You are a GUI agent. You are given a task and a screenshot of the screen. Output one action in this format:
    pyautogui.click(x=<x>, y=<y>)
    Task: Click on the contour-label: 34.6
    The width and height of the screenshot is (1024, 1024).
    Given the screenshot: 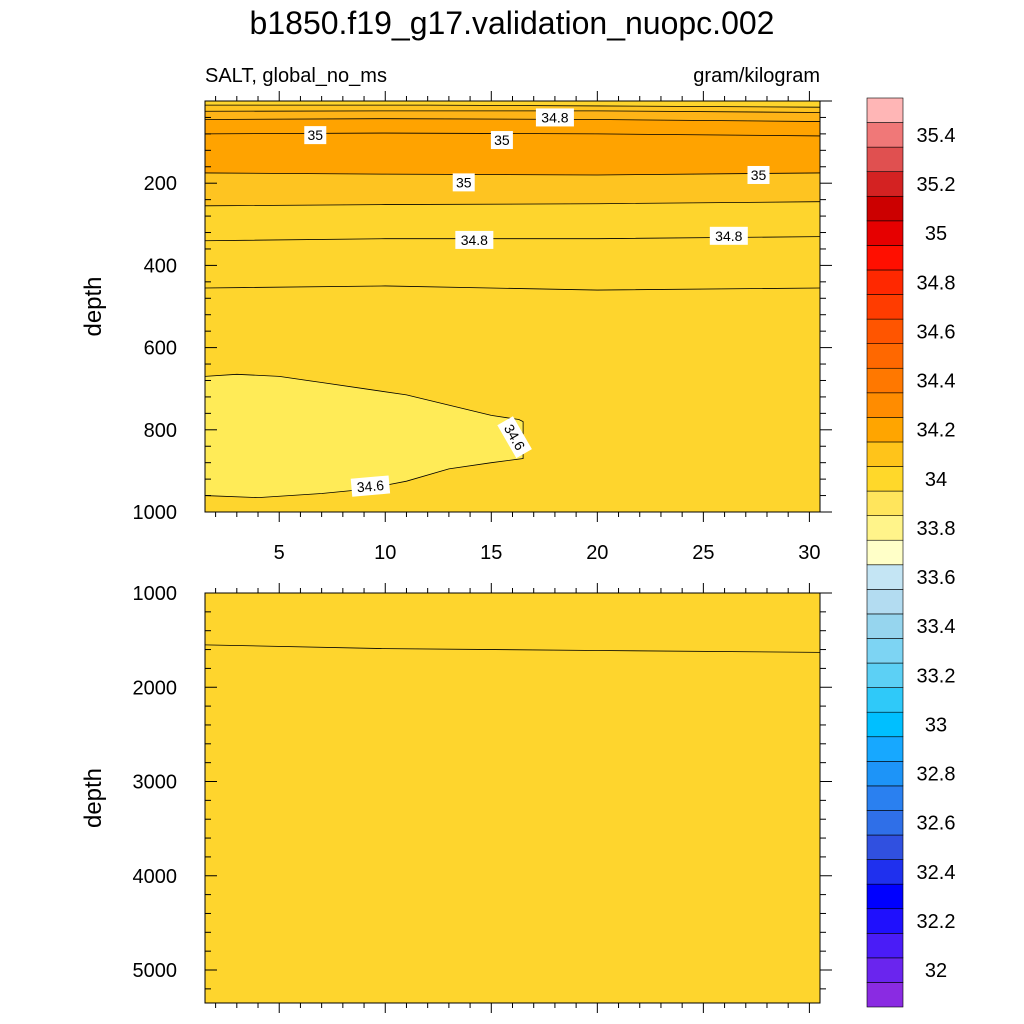 What is the action you would take?
    pyautogui.click(x=370, y=486)
    